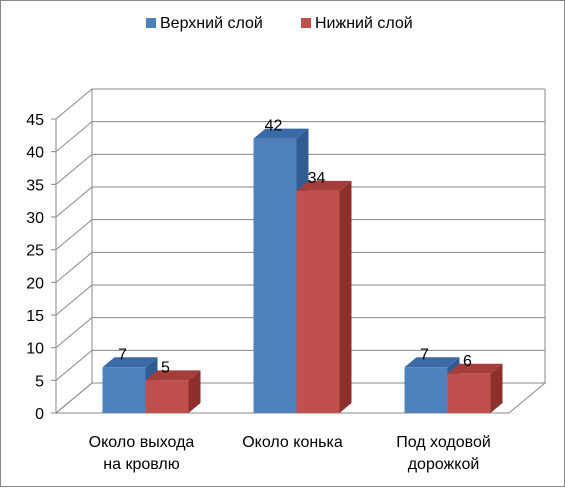 The width and height of the screenshot is (565, 488). Describe the element at coordinates (142, 442) in the screenshot. I see `category-label: Около выхода` at that location.